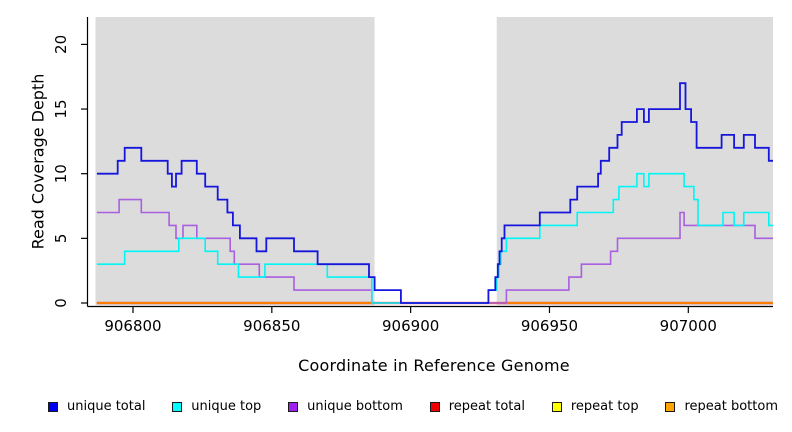 This screenshot has height=432, width=792. I want to click on x-tick-label: 907000, so click(688, 326).